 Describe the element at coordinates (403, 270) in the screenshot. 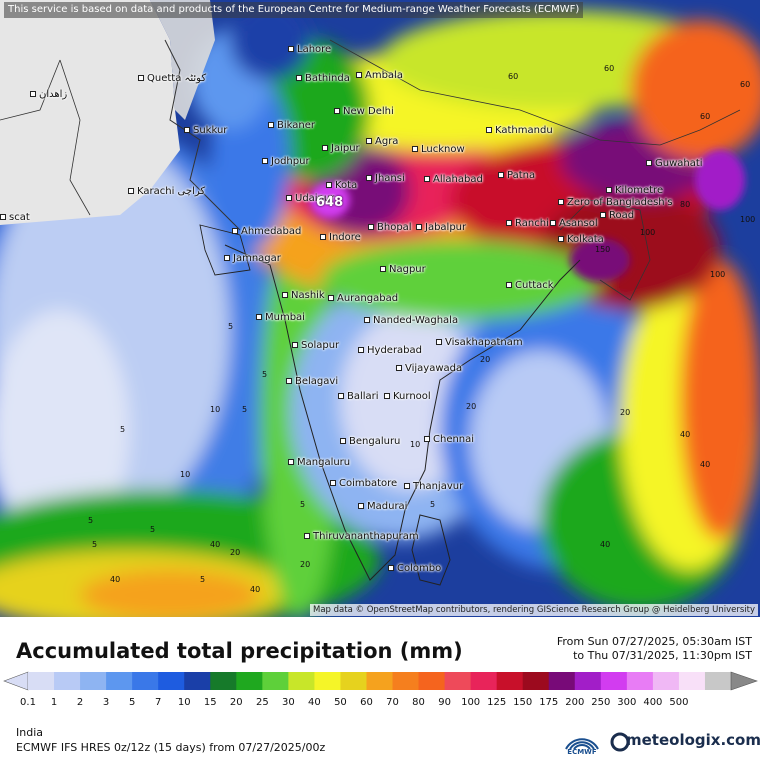

I see `city-label-nagpur: Nagpur` at that location.